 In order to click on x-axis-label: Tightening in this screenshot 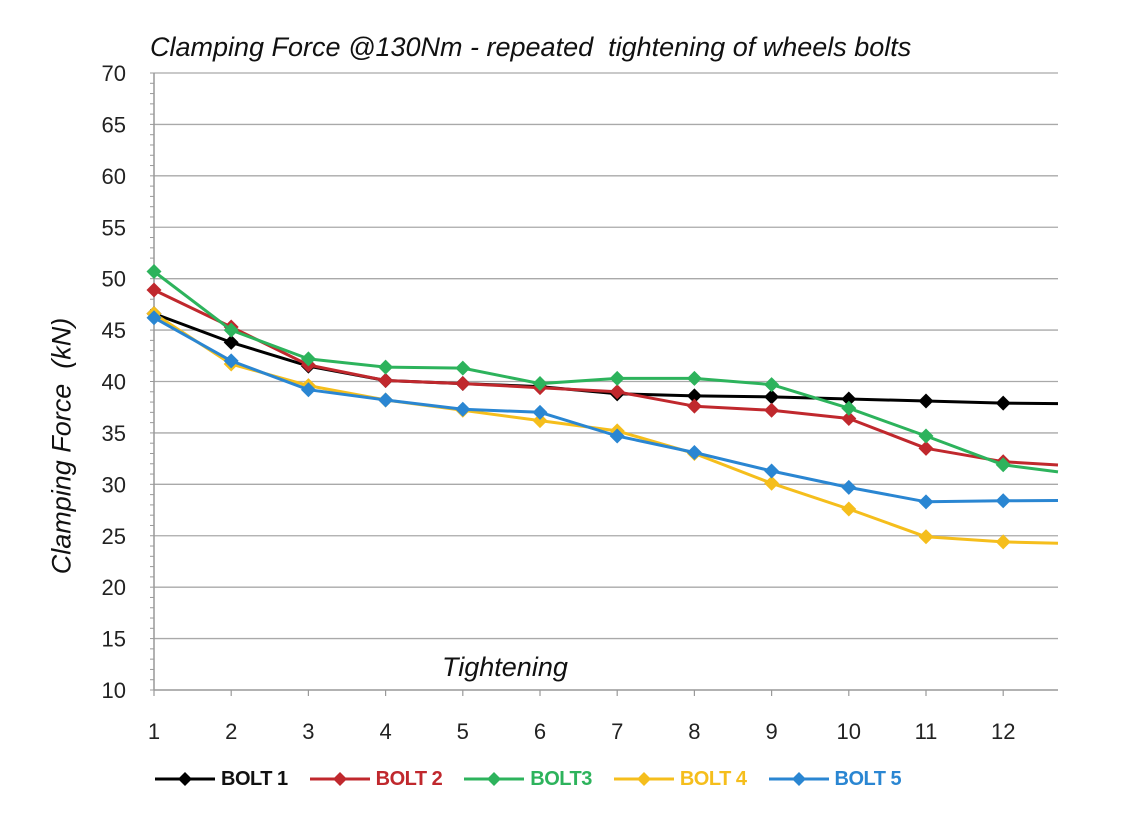, I will do `click(505, 667)`.